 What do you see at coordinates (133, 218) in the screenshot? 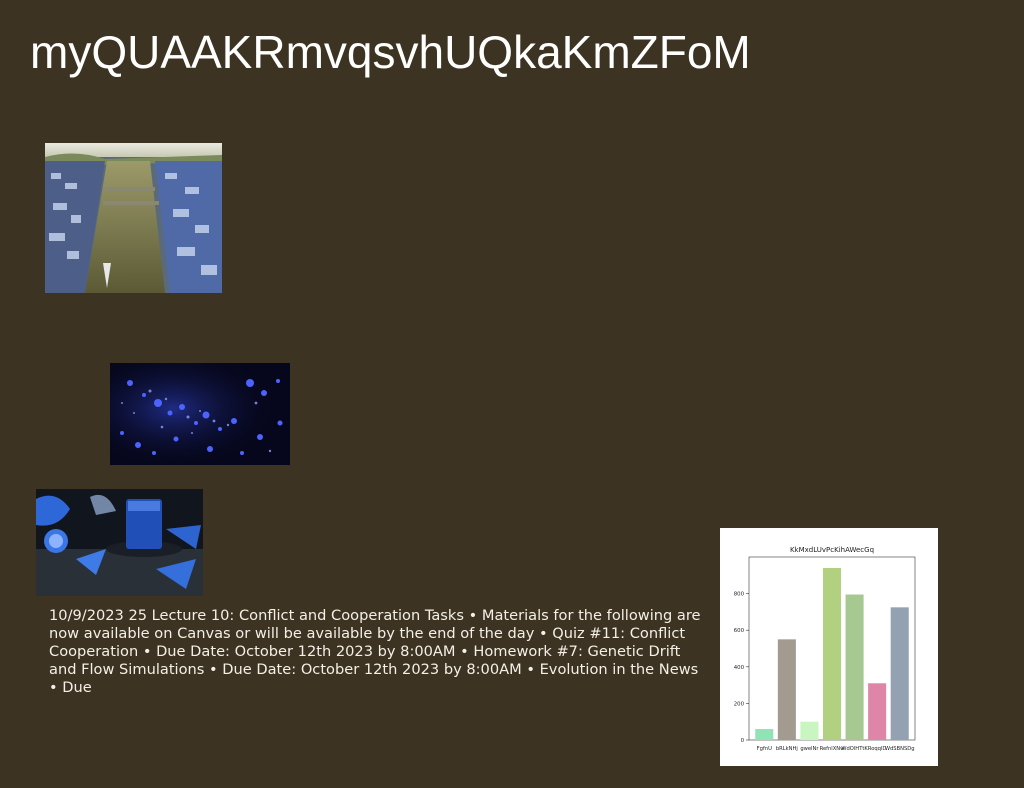
I see `aerial-river-city-photo` at bounding box center [133, 218].